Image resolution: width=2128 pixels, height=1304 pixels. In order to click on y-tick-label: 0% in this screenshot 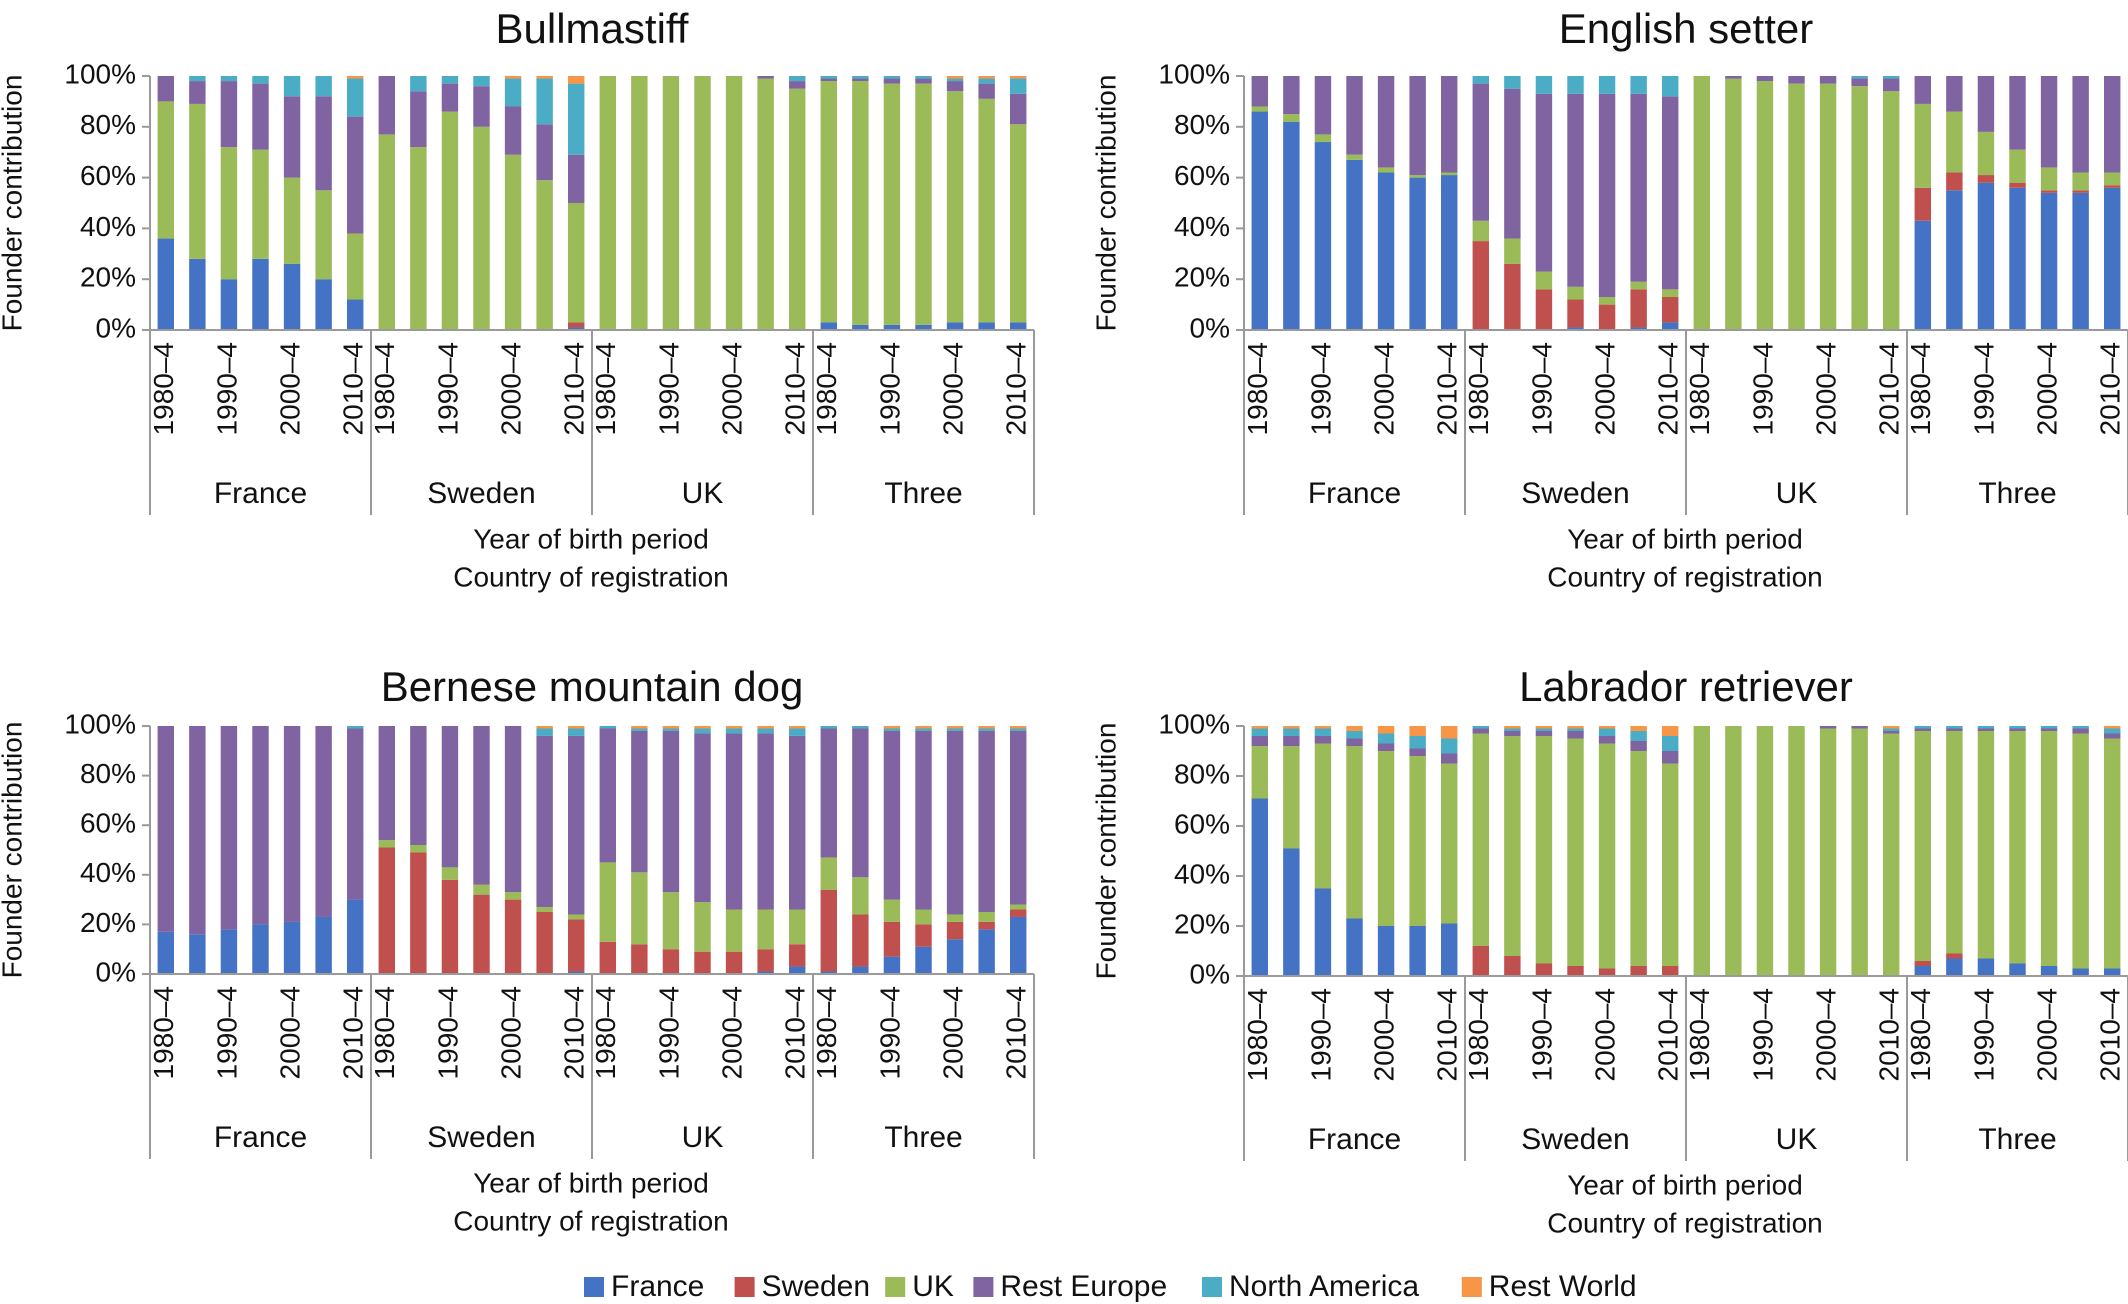, I will do `click(116, 971)`.